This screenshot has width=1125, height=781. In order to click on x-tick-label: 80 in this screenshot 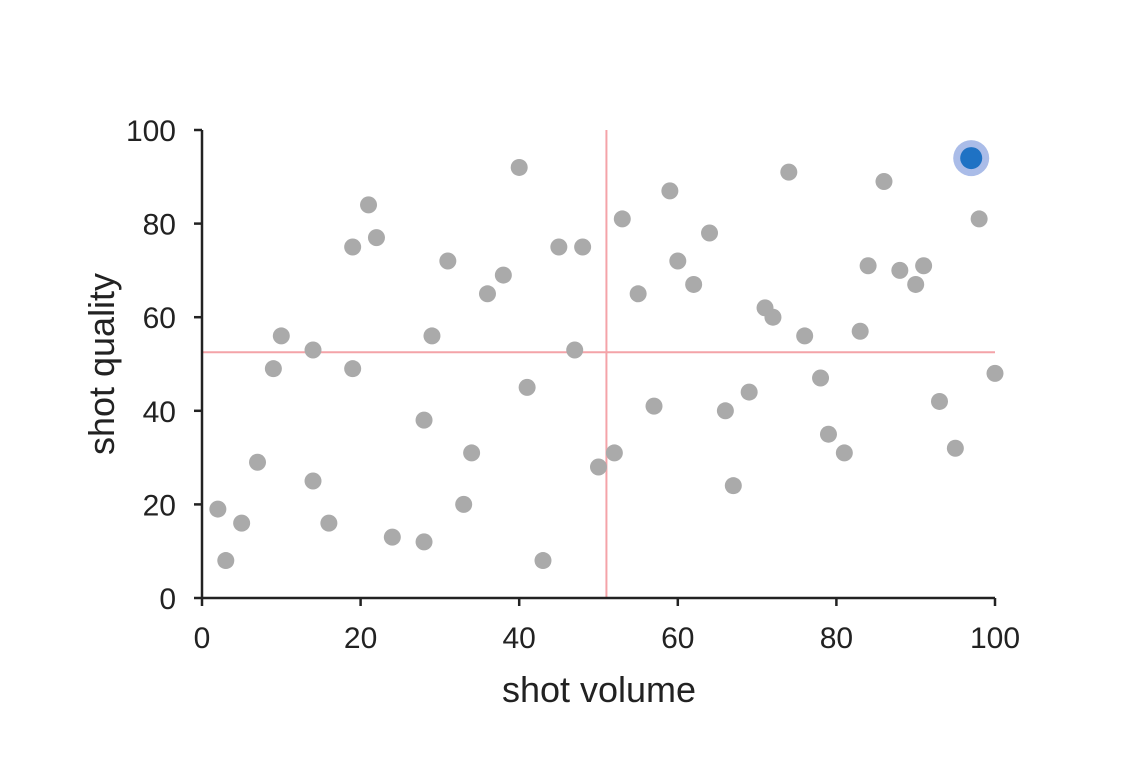, I will do `click(836, 638)`.